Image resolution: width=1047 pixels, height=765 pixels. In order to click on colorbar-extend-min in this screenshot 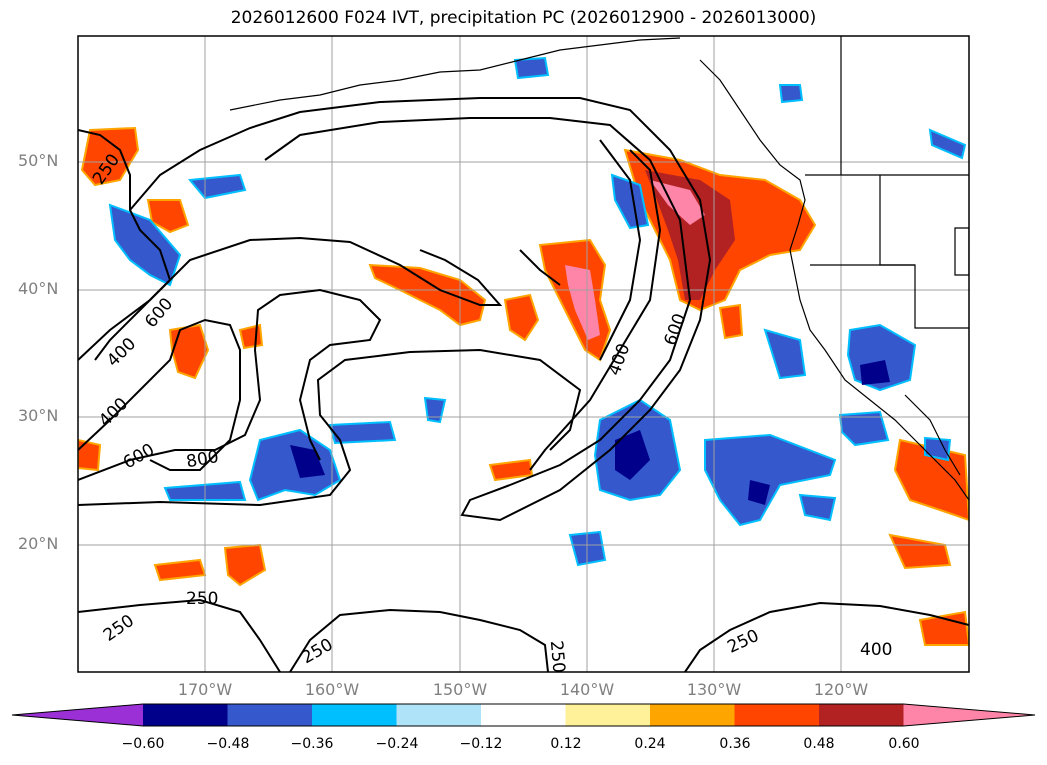, I will do `click(77, 715)`.